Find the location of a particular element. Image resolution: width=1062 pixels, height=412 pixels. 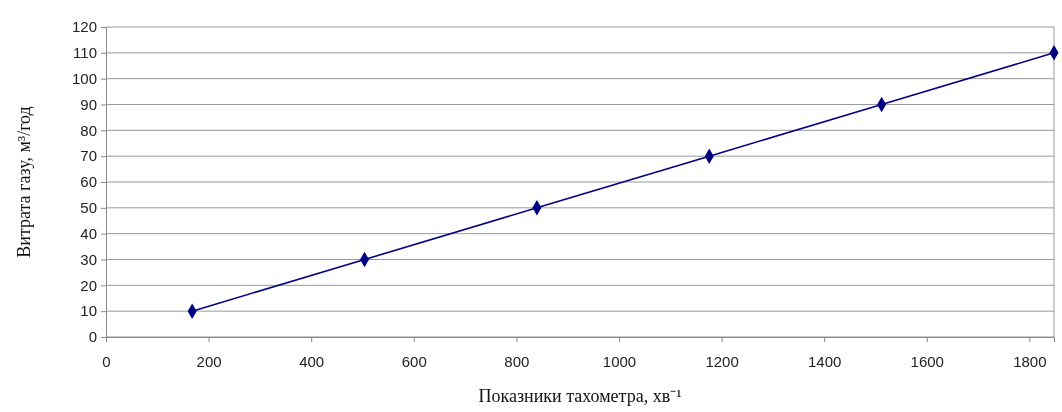

x-tick-label: 1000 is located at coordinates (619, 361).